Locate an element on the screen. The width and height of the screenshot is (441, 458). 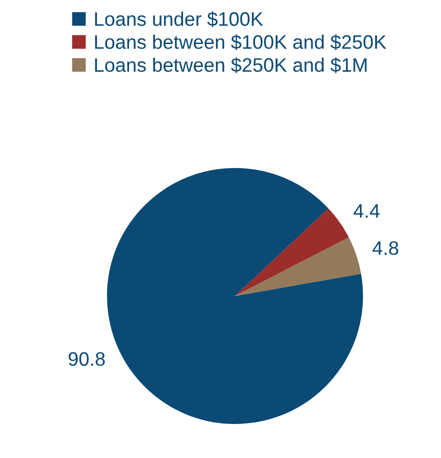
data-label: 4.8 is located at coordinates (385, 248).